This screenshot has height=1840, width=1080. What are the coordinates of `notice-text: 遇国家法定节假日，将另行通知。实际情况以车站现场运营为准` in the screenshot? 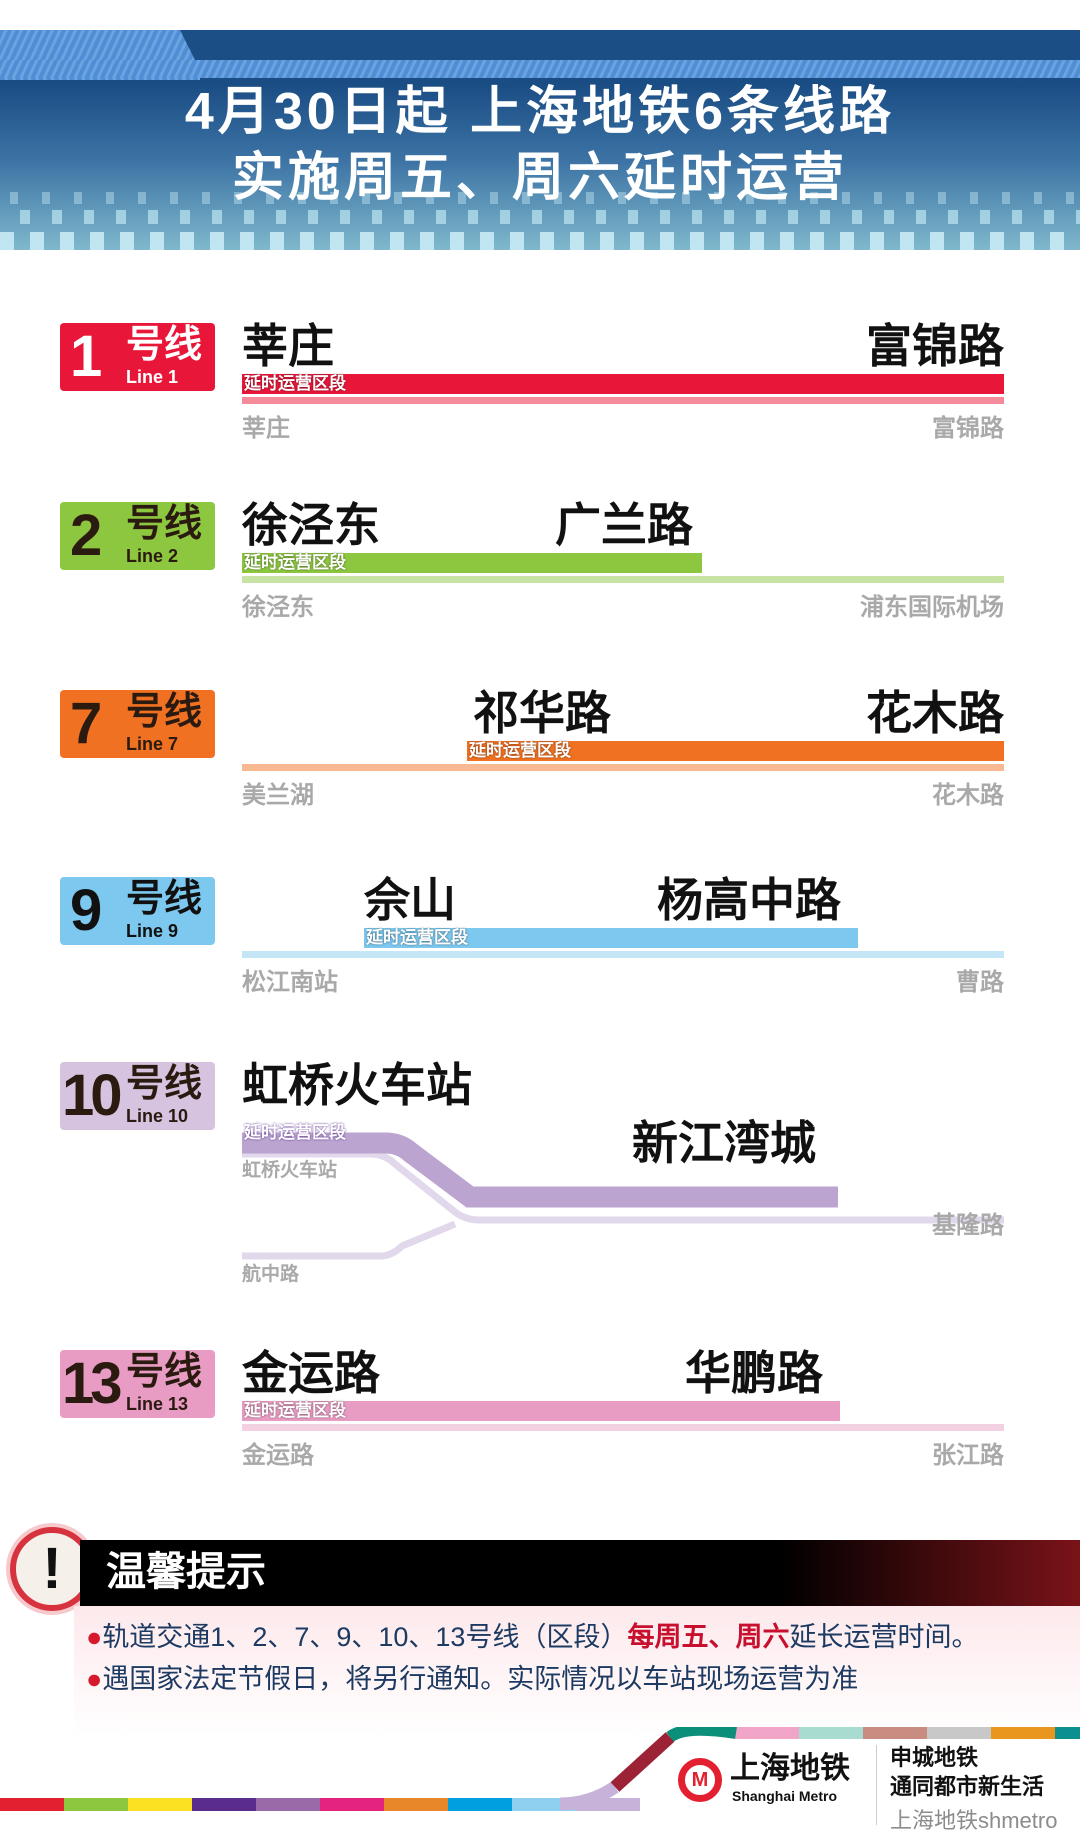 It's located at (480, 1679).